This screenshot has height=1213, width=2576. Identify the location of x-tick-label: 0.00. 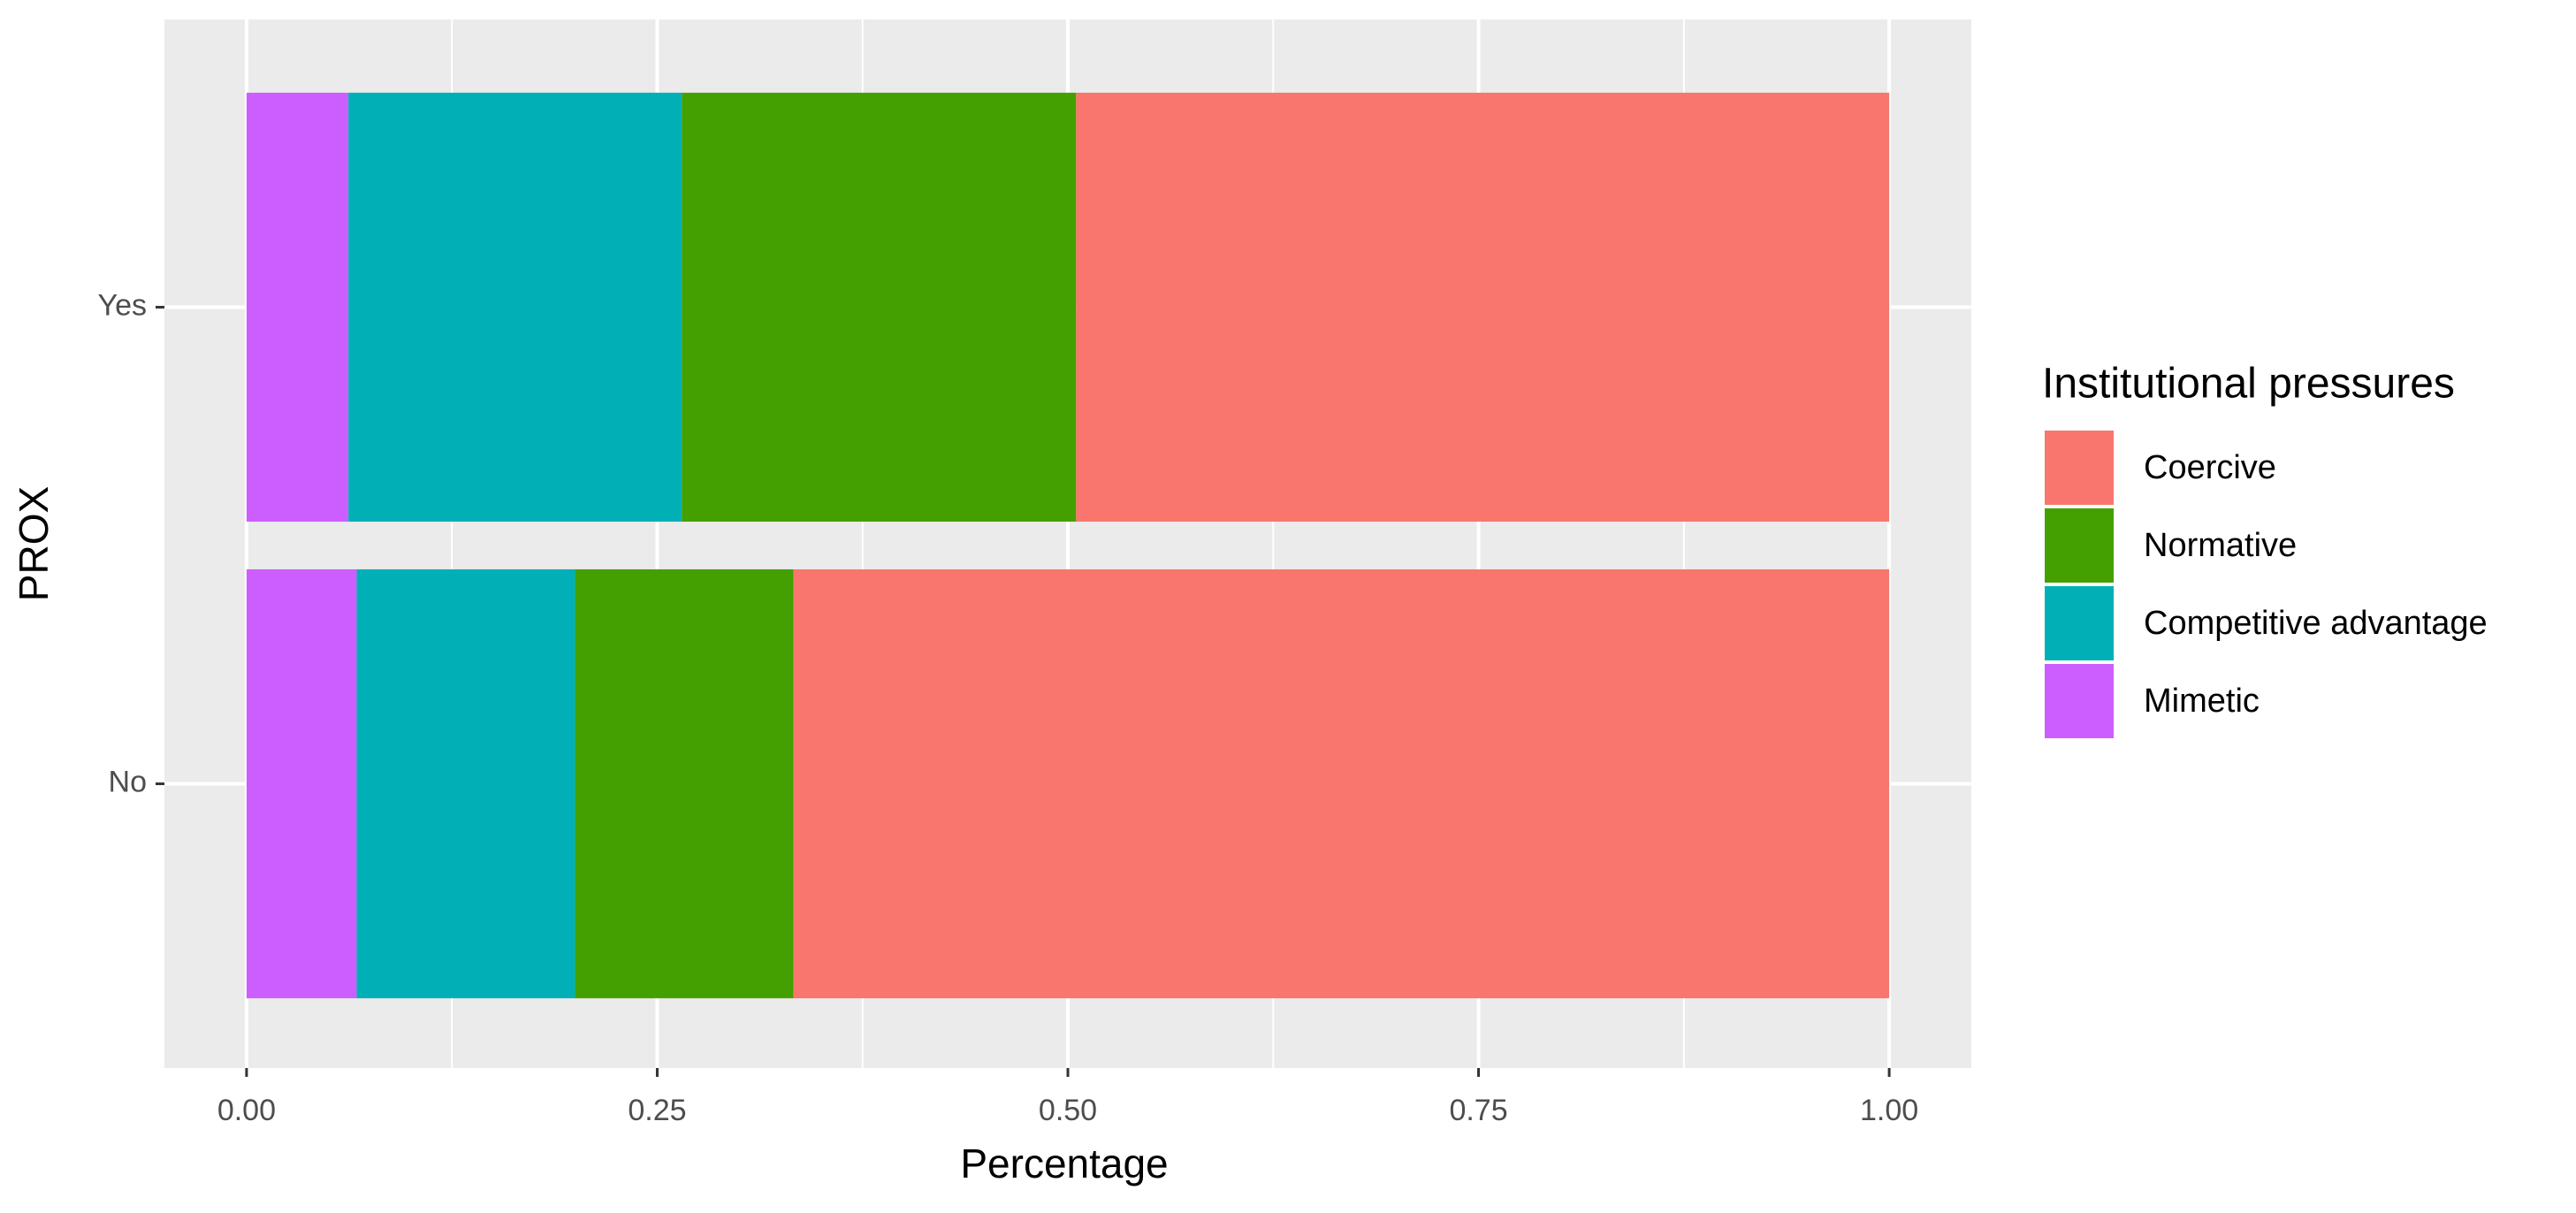
(246, 1110).